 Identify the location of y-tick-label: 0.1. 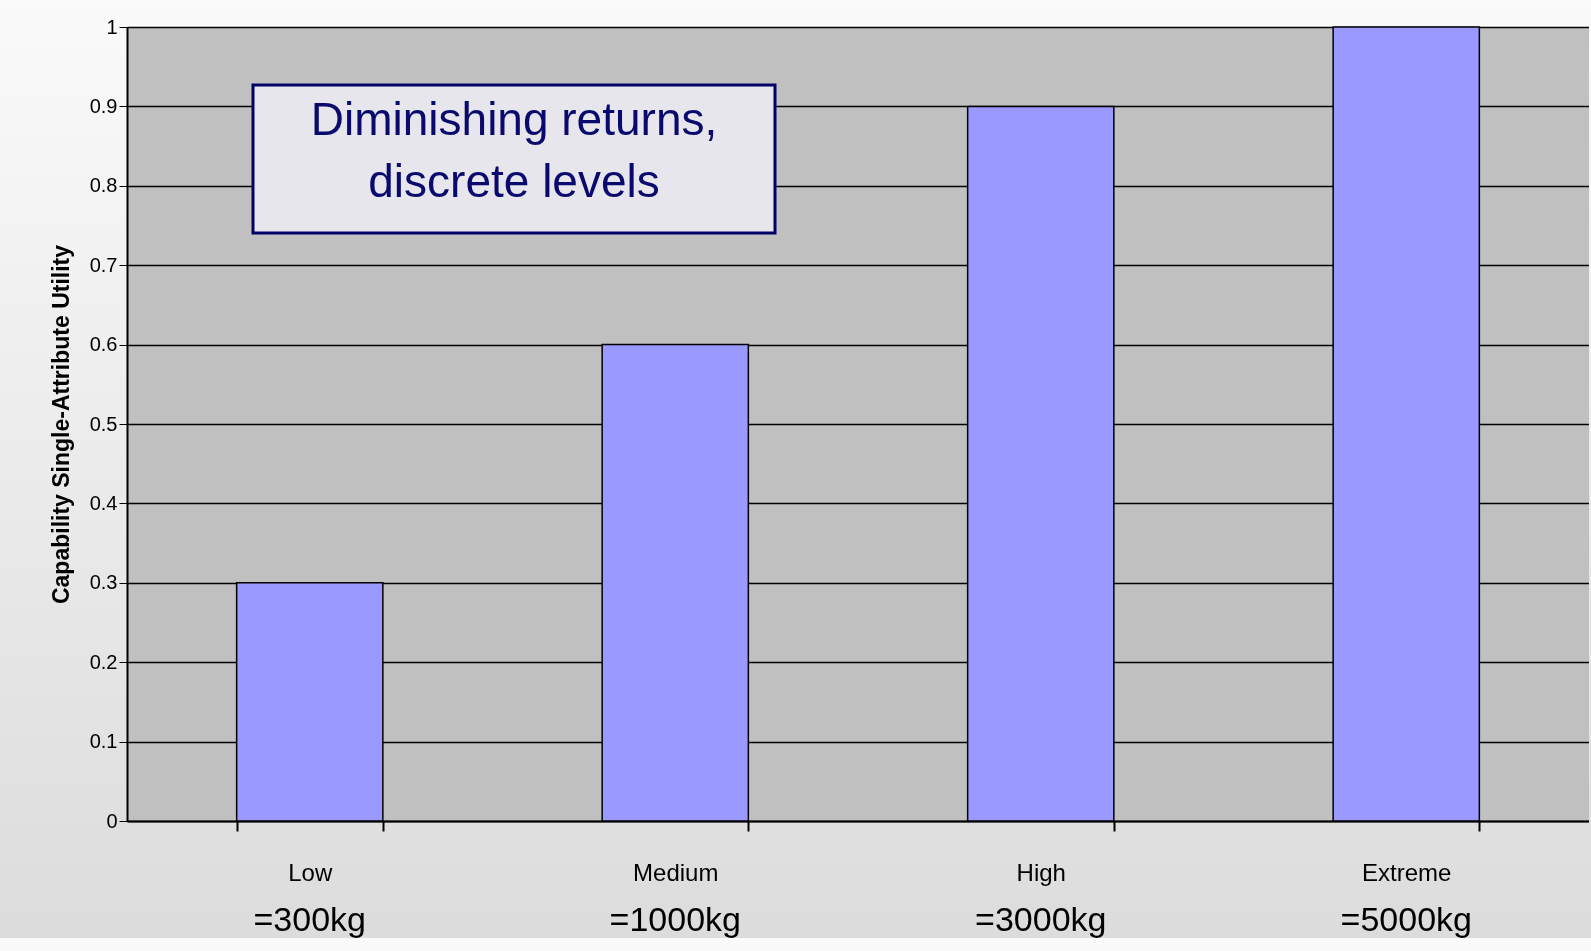
(103, 741).